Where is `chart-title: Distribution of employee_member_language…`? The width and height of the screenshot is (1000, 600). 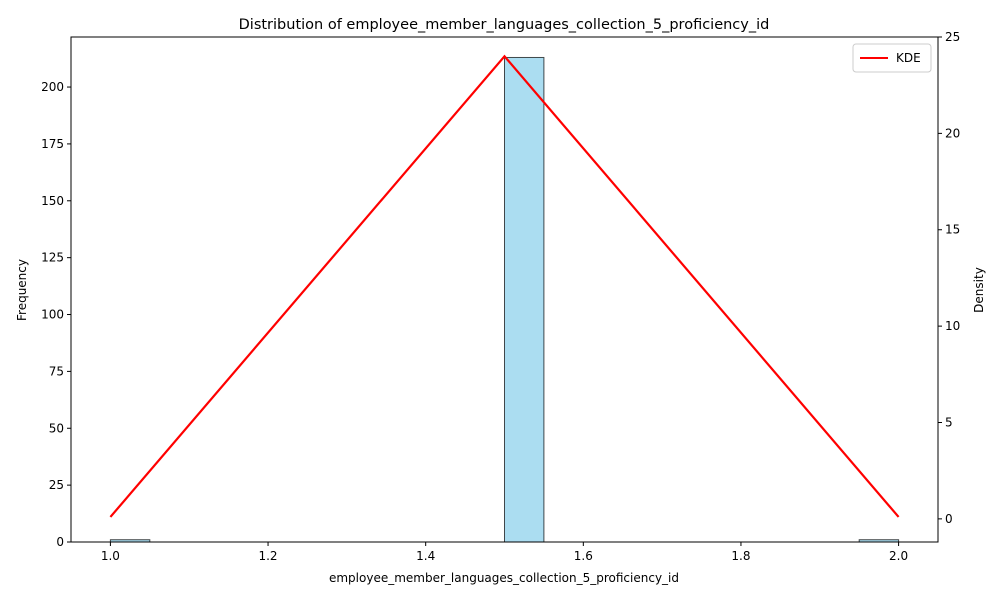 chart-title: Distribution of employee_member_language… is located at coordinates (504, 25).